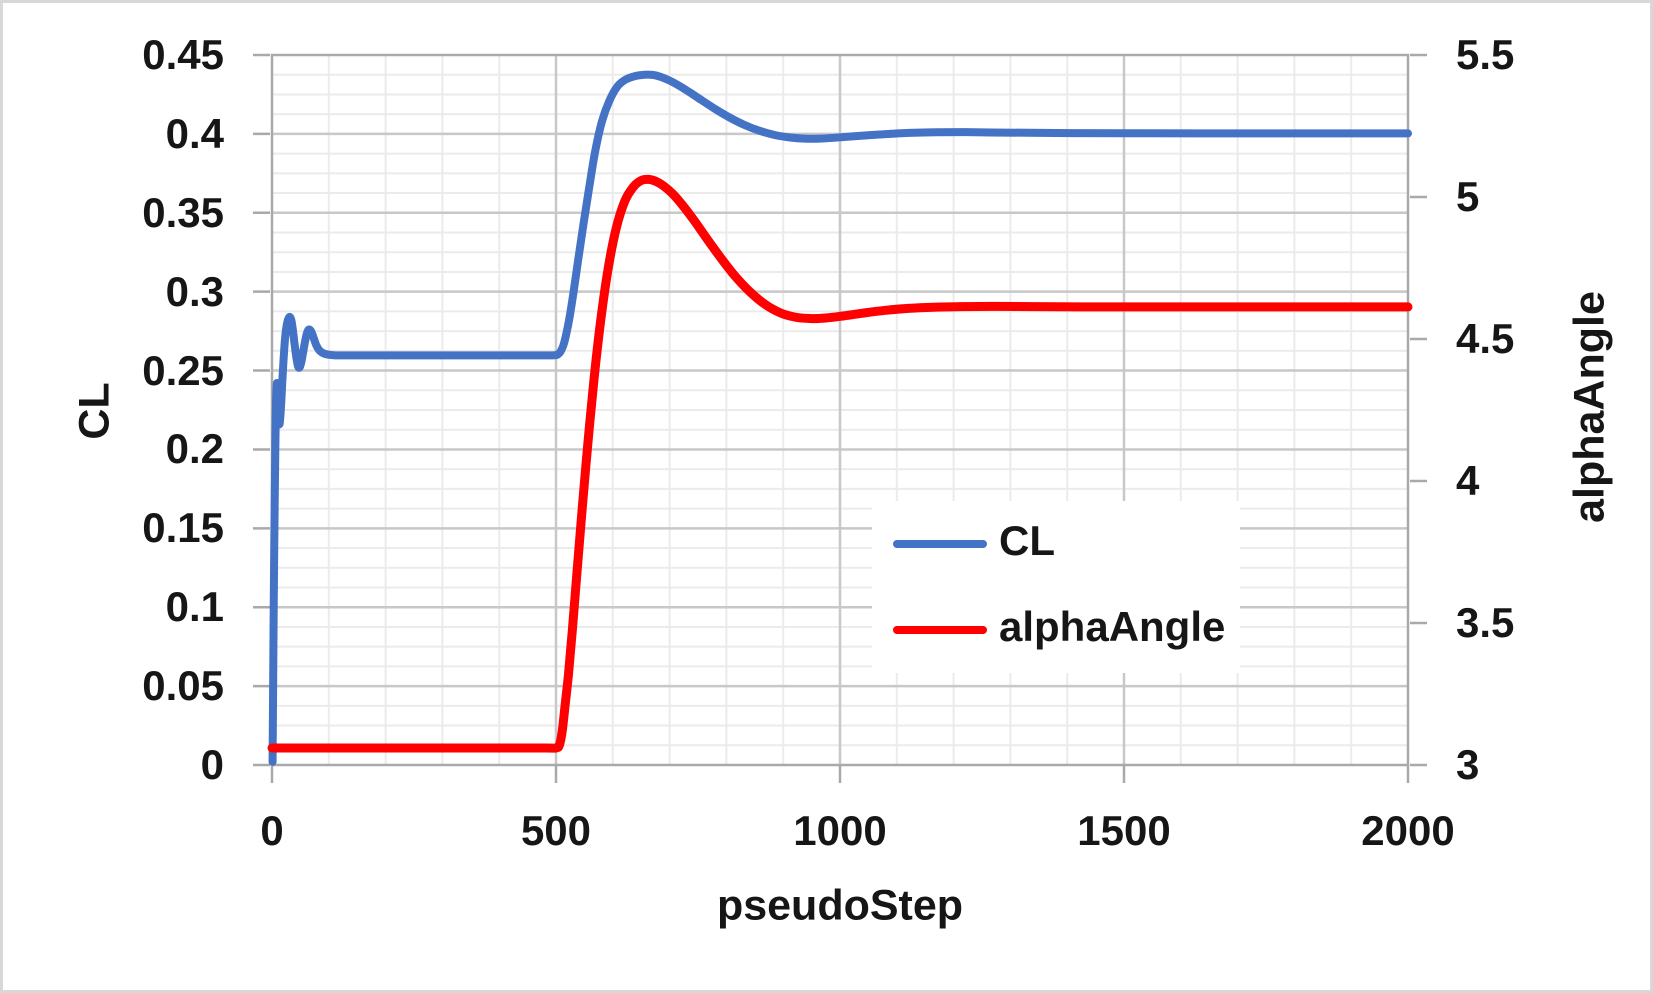 The height and width of the screenshot is (993, 1653). I want to click on legend-item-alphaangle: alphaAngle, so click(1066, 630).